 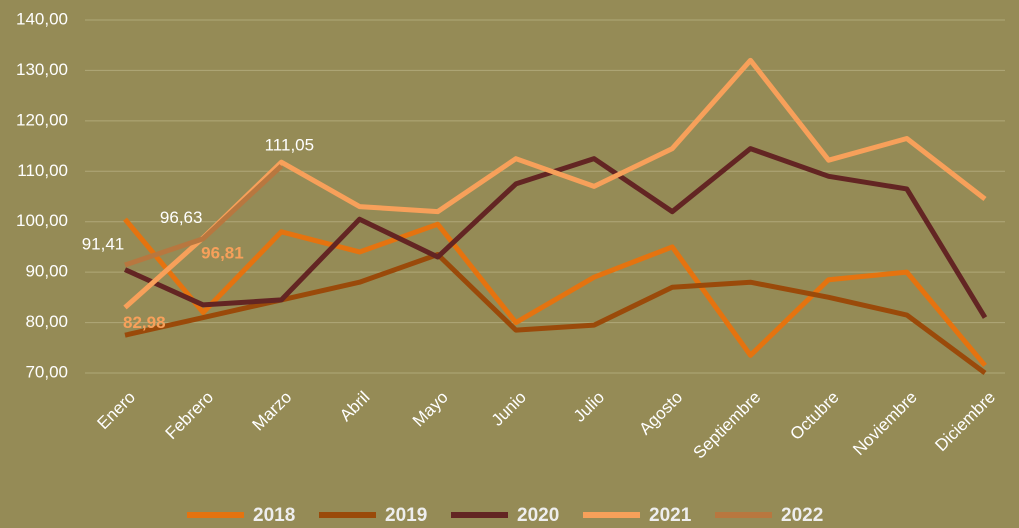 What do you see at coordinates (289, 144) in the screenshot?
I see `data-label: 111,05` at bounding box center [289, 144].